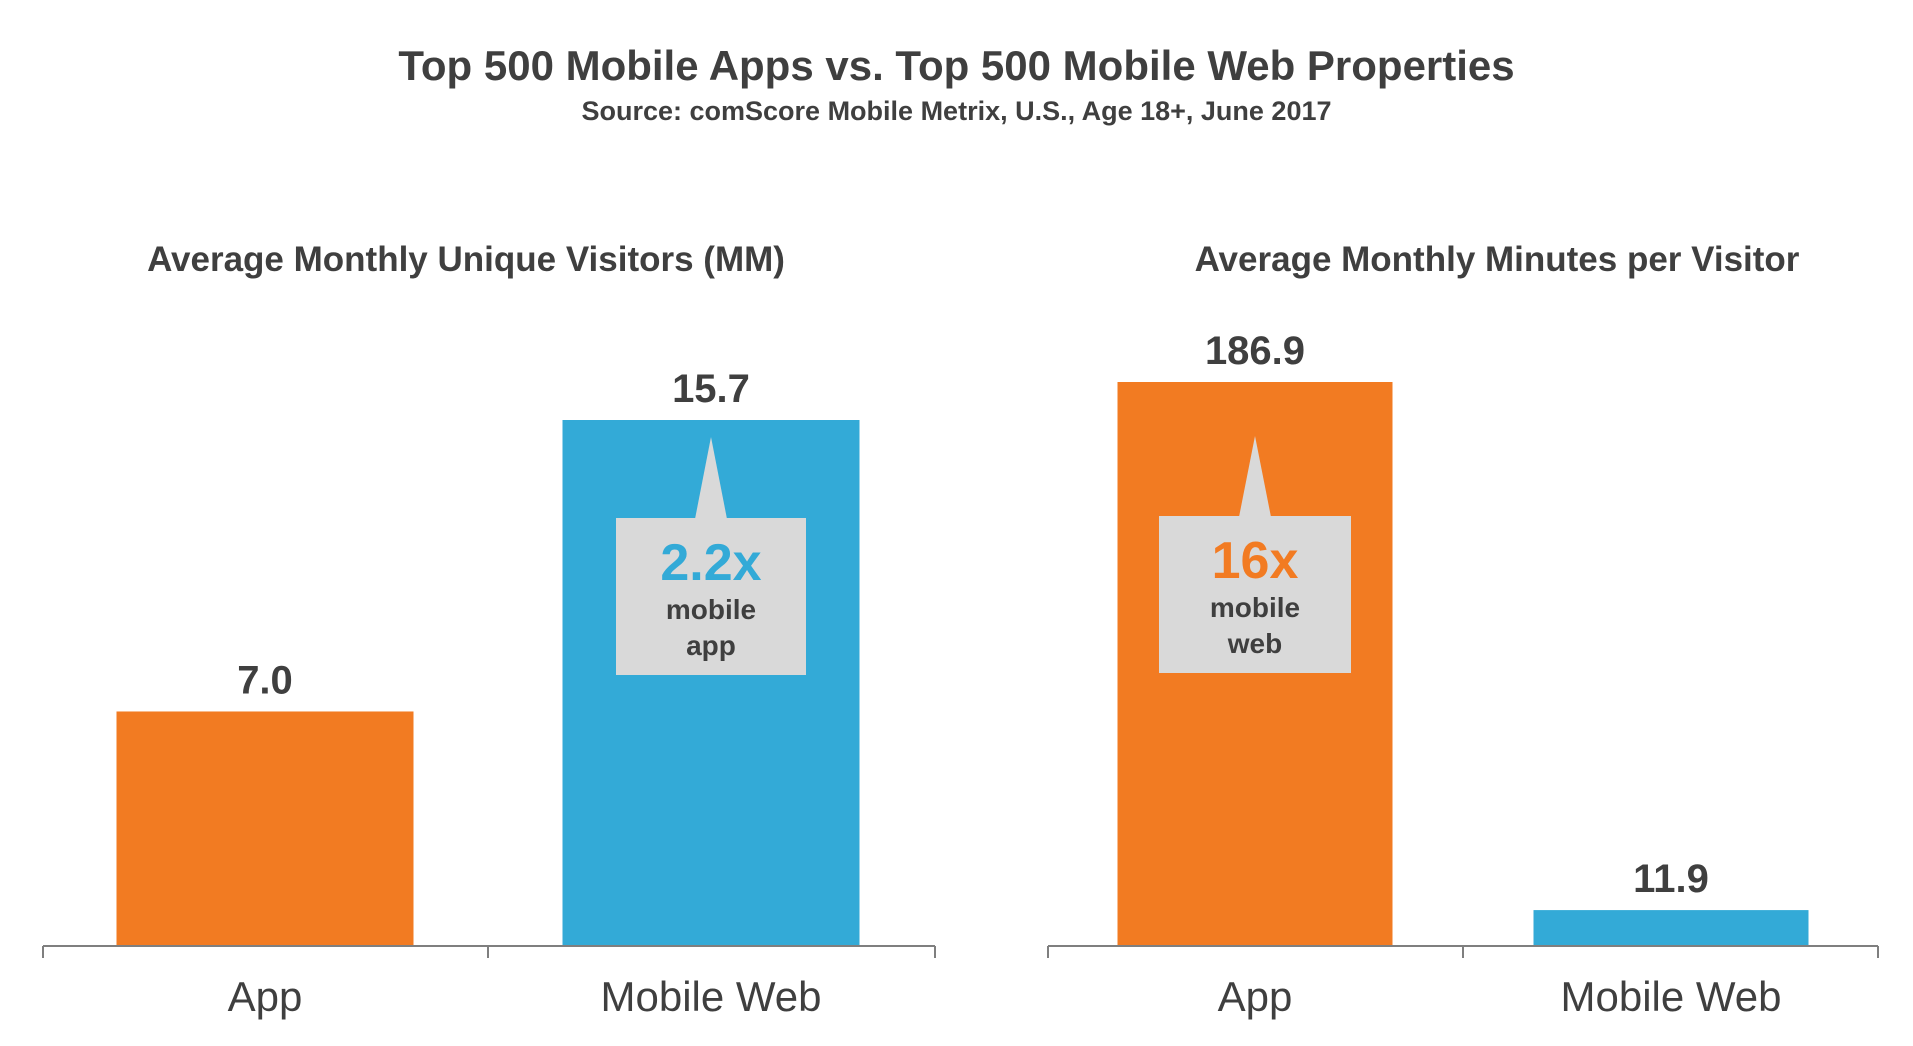 The width and height of the screenshot is (1913, 1046). What do you see at coordinates (1255, 561) in the screenshot?
I see `callout-multiplier: 16x` at bounding box center [1255, 561].